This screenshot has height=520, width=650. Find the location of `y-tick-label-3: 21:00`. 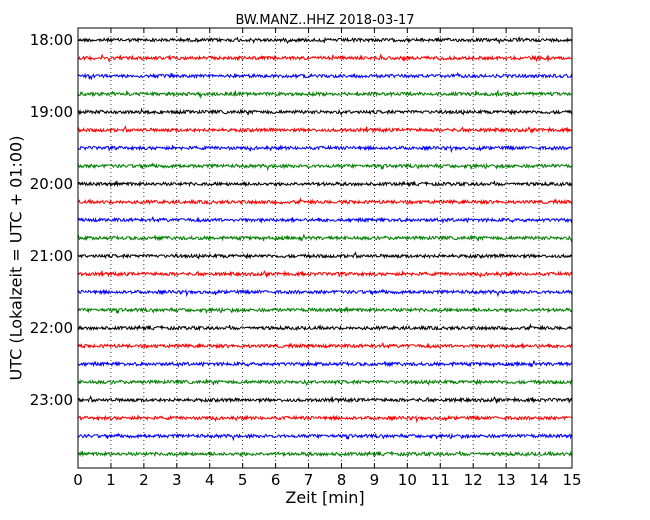

y-tick-label-3: 21:00 is located at coordinates (51, 256).